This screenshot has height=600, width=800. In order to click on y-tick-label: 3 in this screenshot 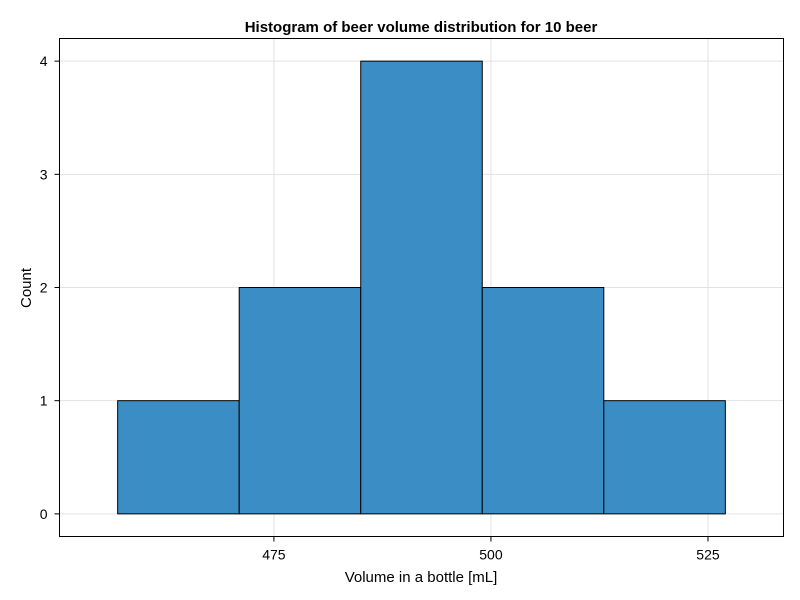, I will do `click(44, 174)`.